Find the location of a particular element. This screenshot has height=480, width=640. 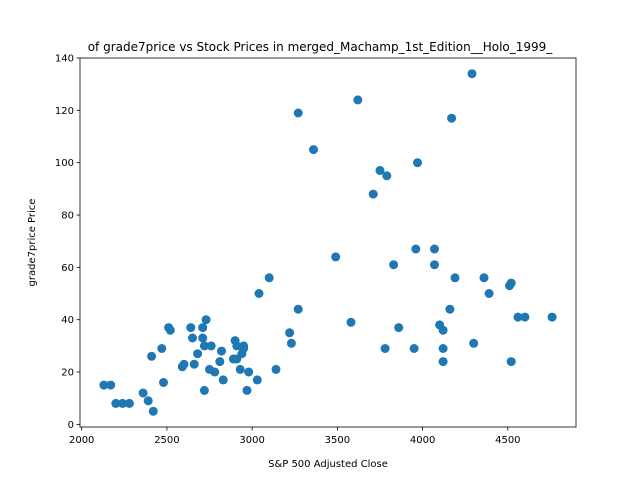

y-axis-label: grade7price Price is located at coordinates (32, 243).